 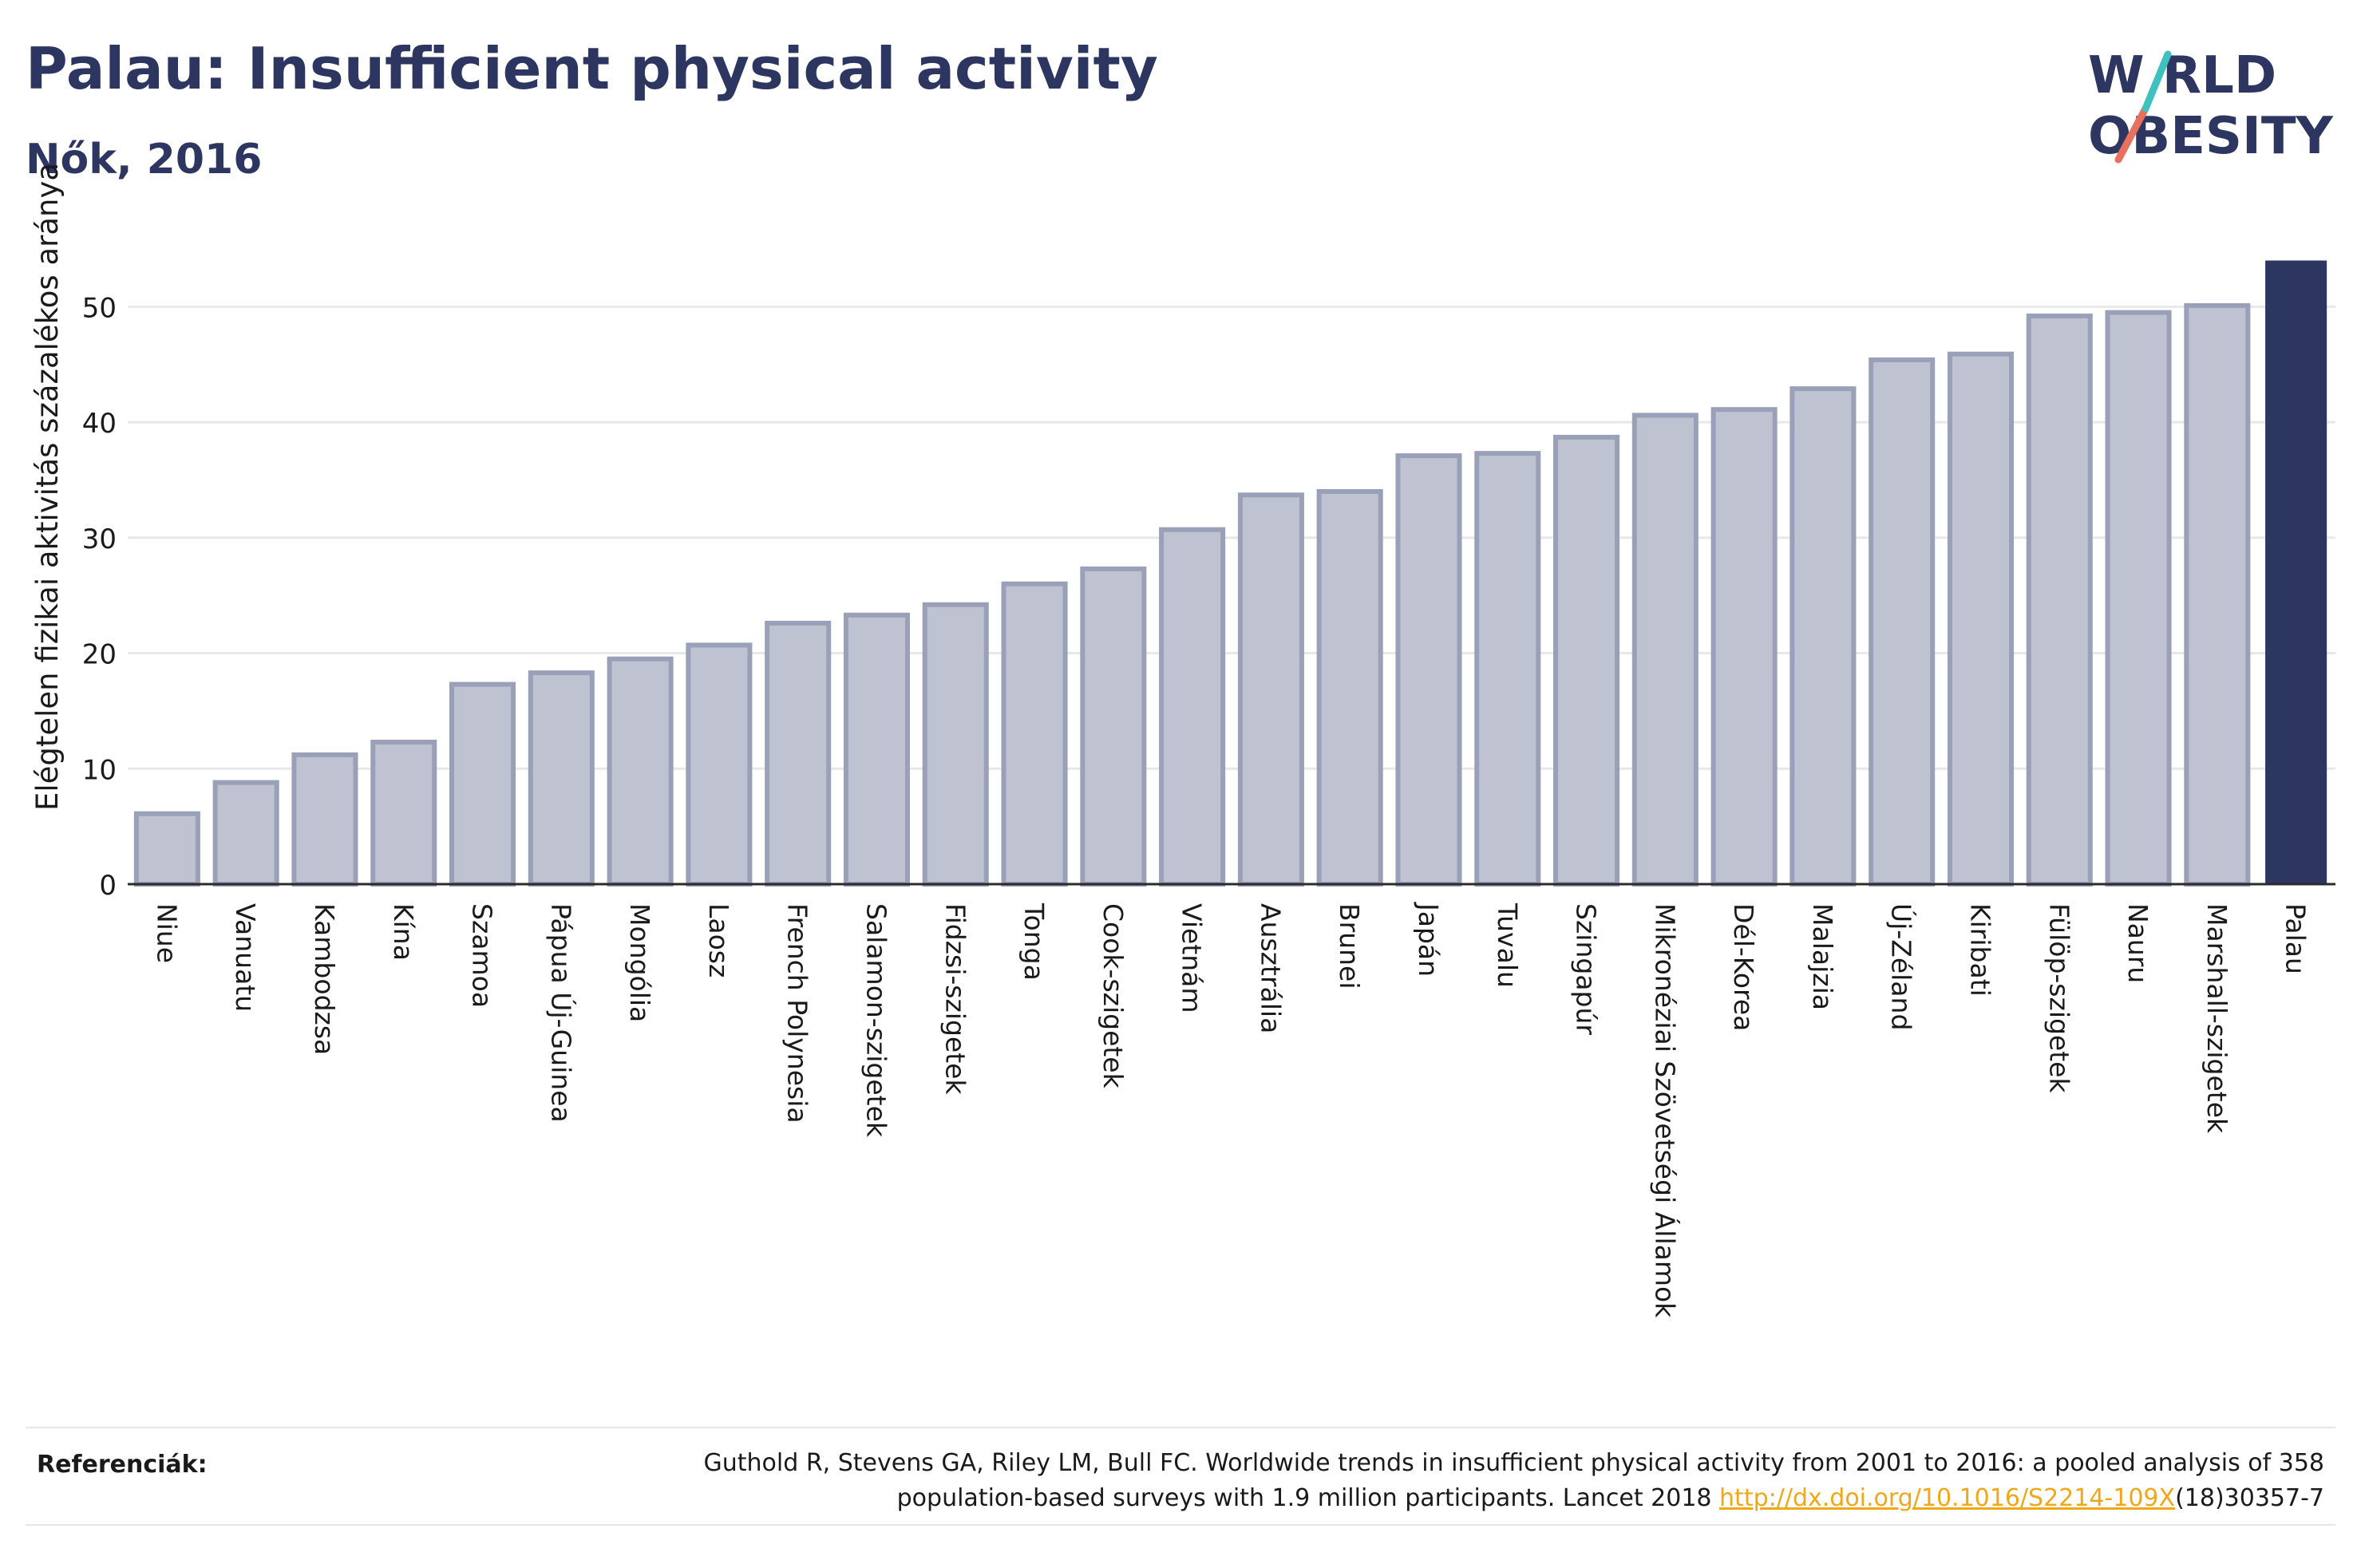 What do you see at coordinates (1507, 945) in the screenshot?
I see `x-tick-label: Tuvalu` at bounding box center [1507, 945].